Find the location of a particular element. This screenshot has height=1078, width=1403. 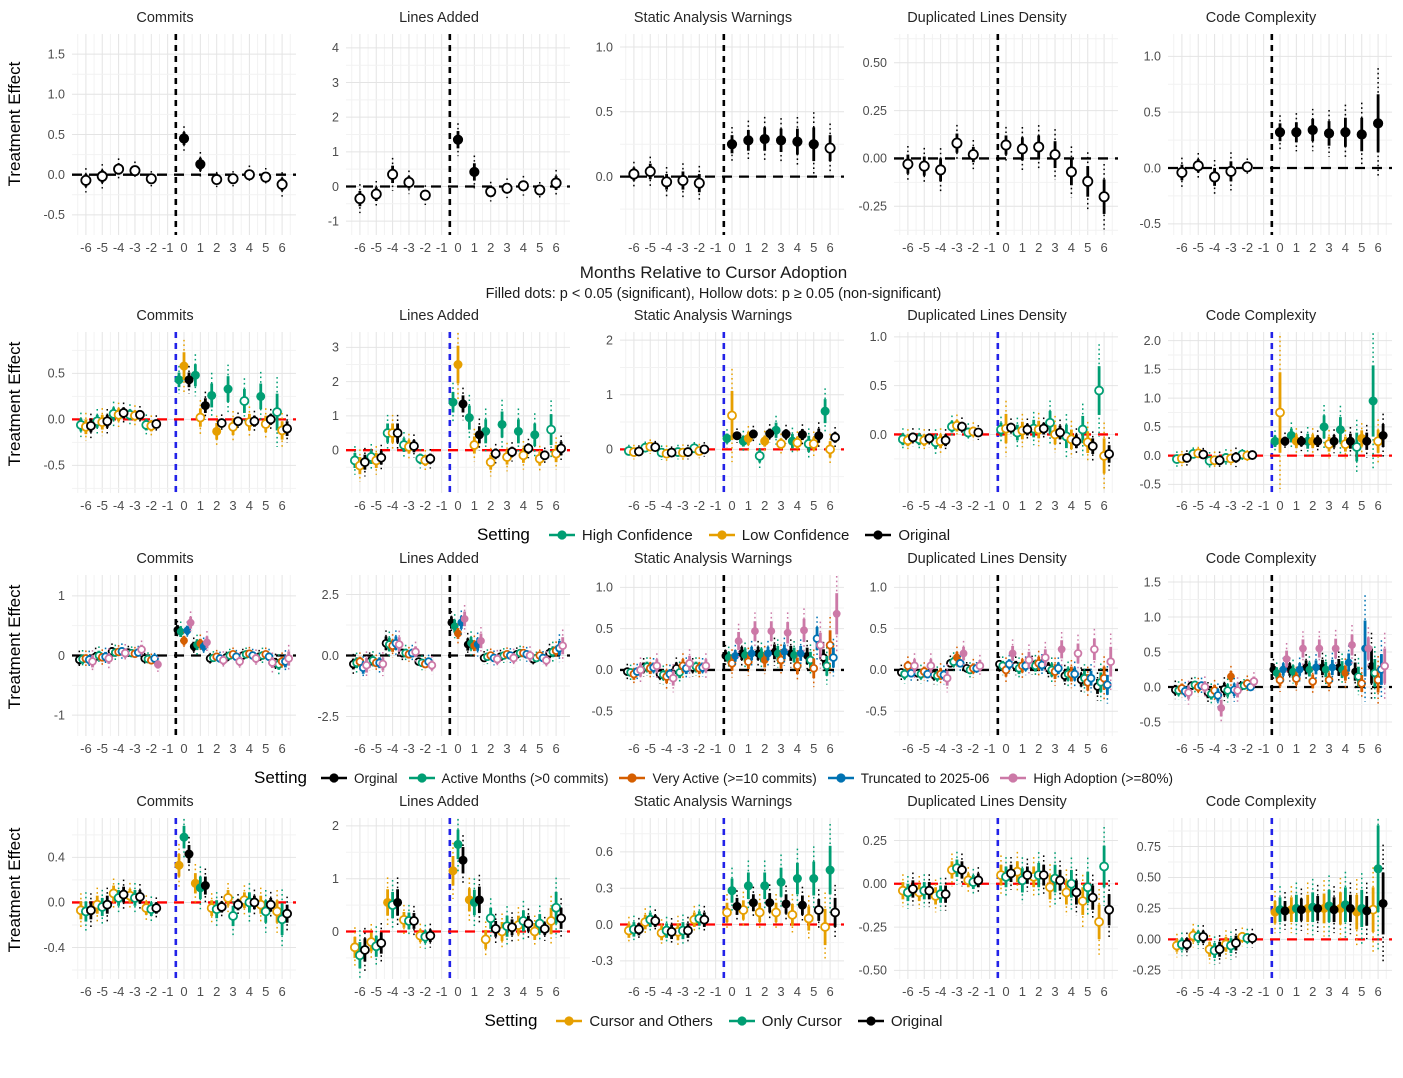

panel-lines-added: Lines Added -2.5 0.0 2.5 -6 -5 -4 -3 -2 -1 0 1 2 3 4 5 6 is located at coordinates (439, 657).